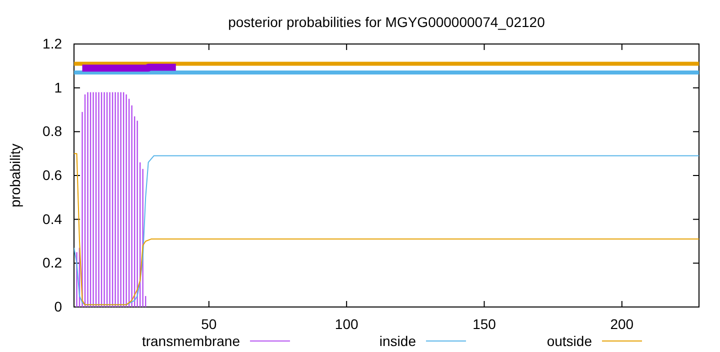 This screenshot has width=720, height=352. What do you see at coordinates (52, 174) in the screenshot?
I see `y-tick-label: 0.6` at bounding box center [52, 174].